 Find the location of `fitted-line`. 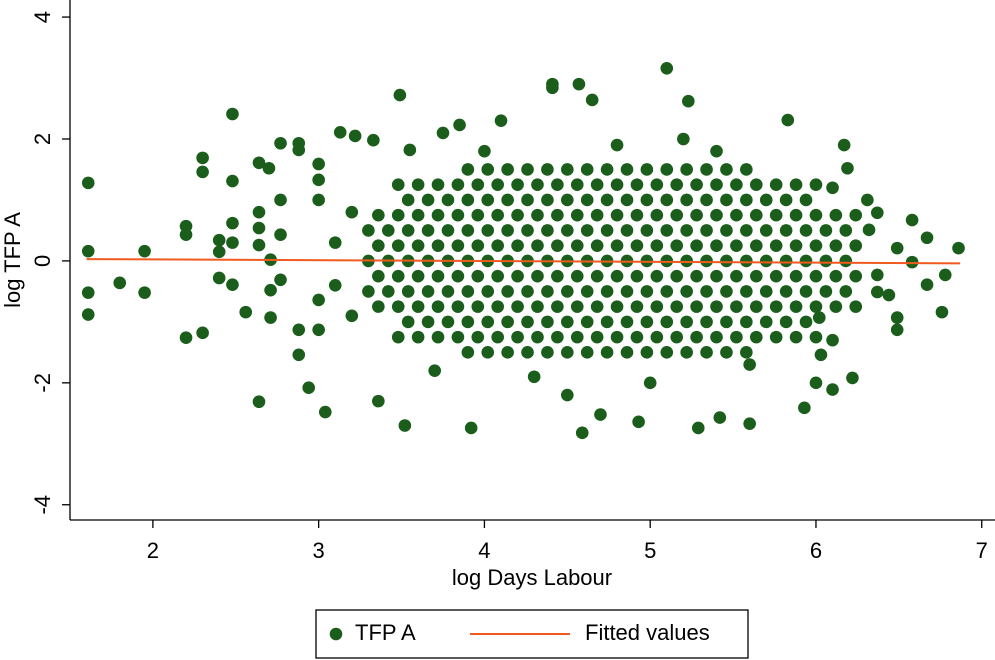

fitted-line is located at coordinates (523, 261).